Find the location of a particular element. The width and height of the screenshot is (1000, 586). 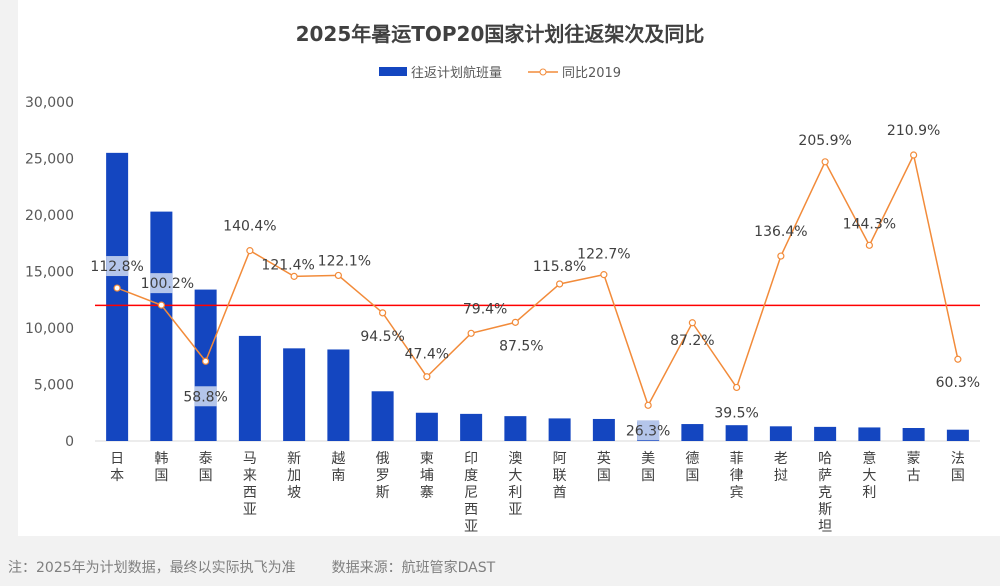

data-label: 140.4% is located at coordinates (249, 227).